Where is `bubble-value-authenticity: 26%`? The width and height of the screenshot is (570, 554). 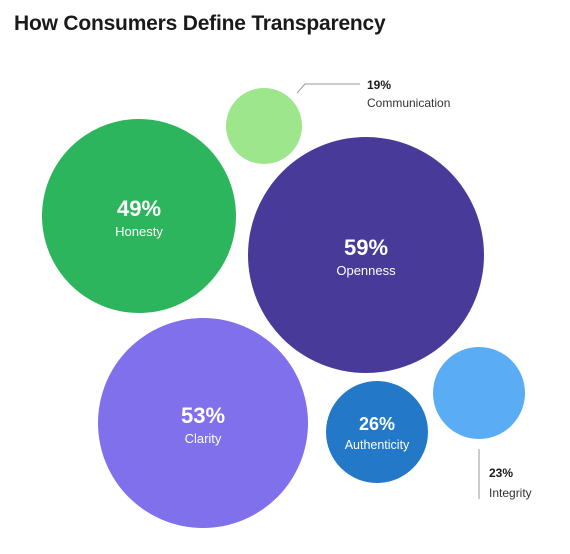 bubble-value-authenticity: 26% is located at coordinates (377, 424).